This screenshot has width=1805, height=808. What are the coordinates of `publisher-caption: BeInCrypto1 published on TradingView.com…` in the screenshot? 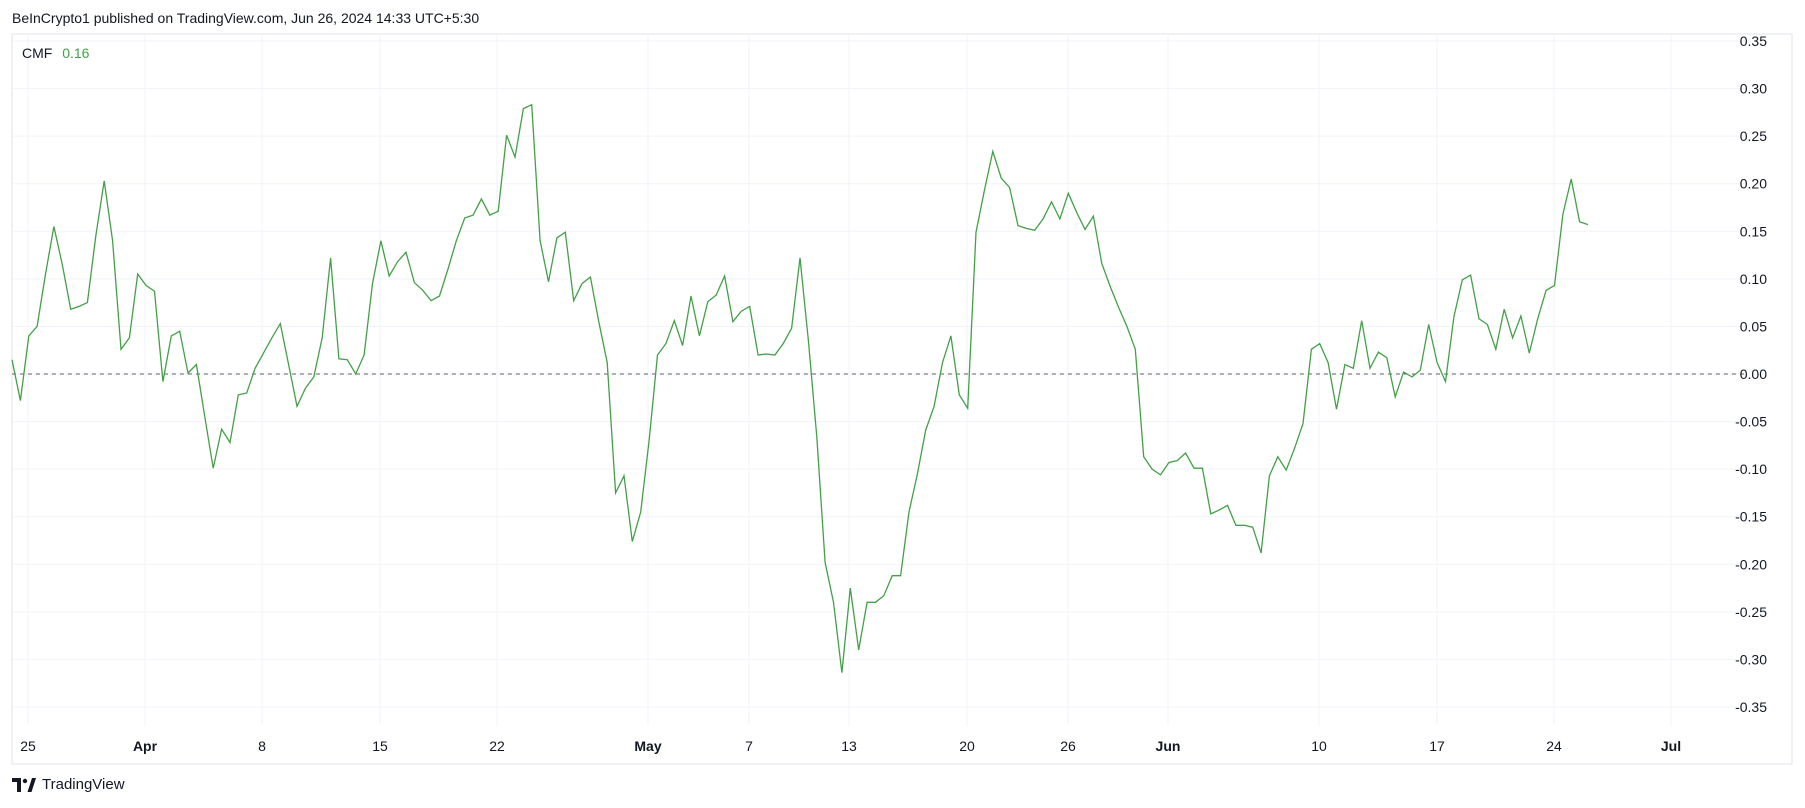 It's located at (246, 18).